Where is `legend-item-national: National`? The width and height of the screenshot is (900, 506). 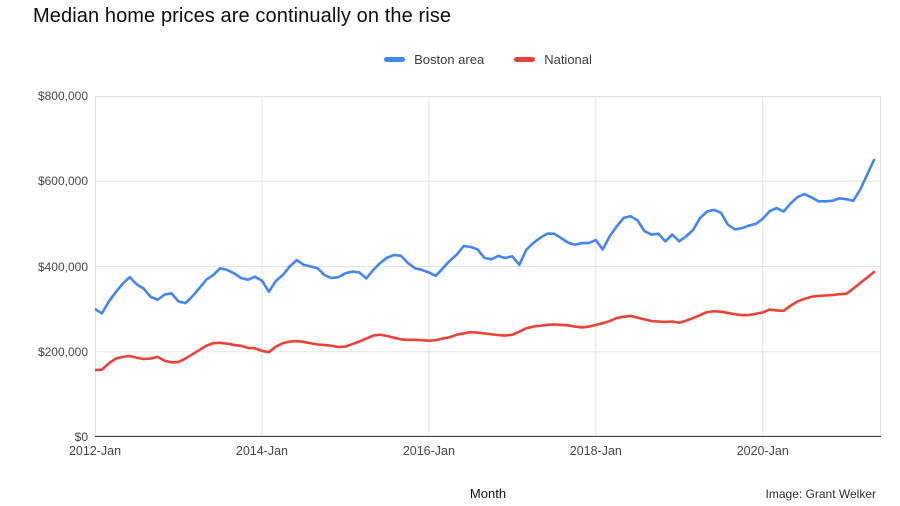 legend-item-national: National is located at coordinates (553, 59).